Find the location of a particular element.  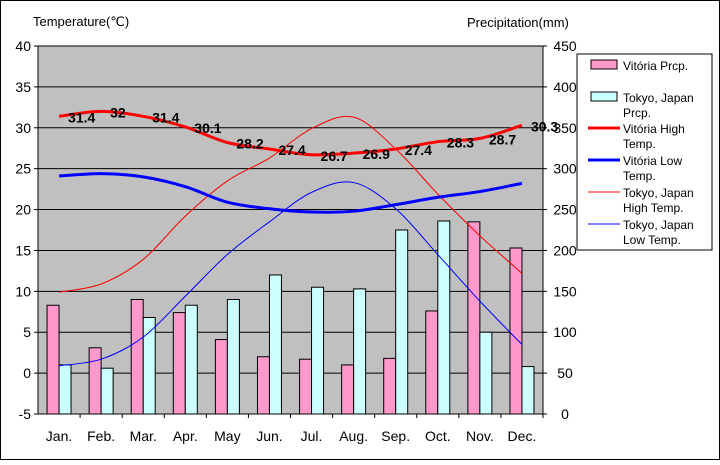

y-left-tick-label: 5 is located at coordinates (27, 332).